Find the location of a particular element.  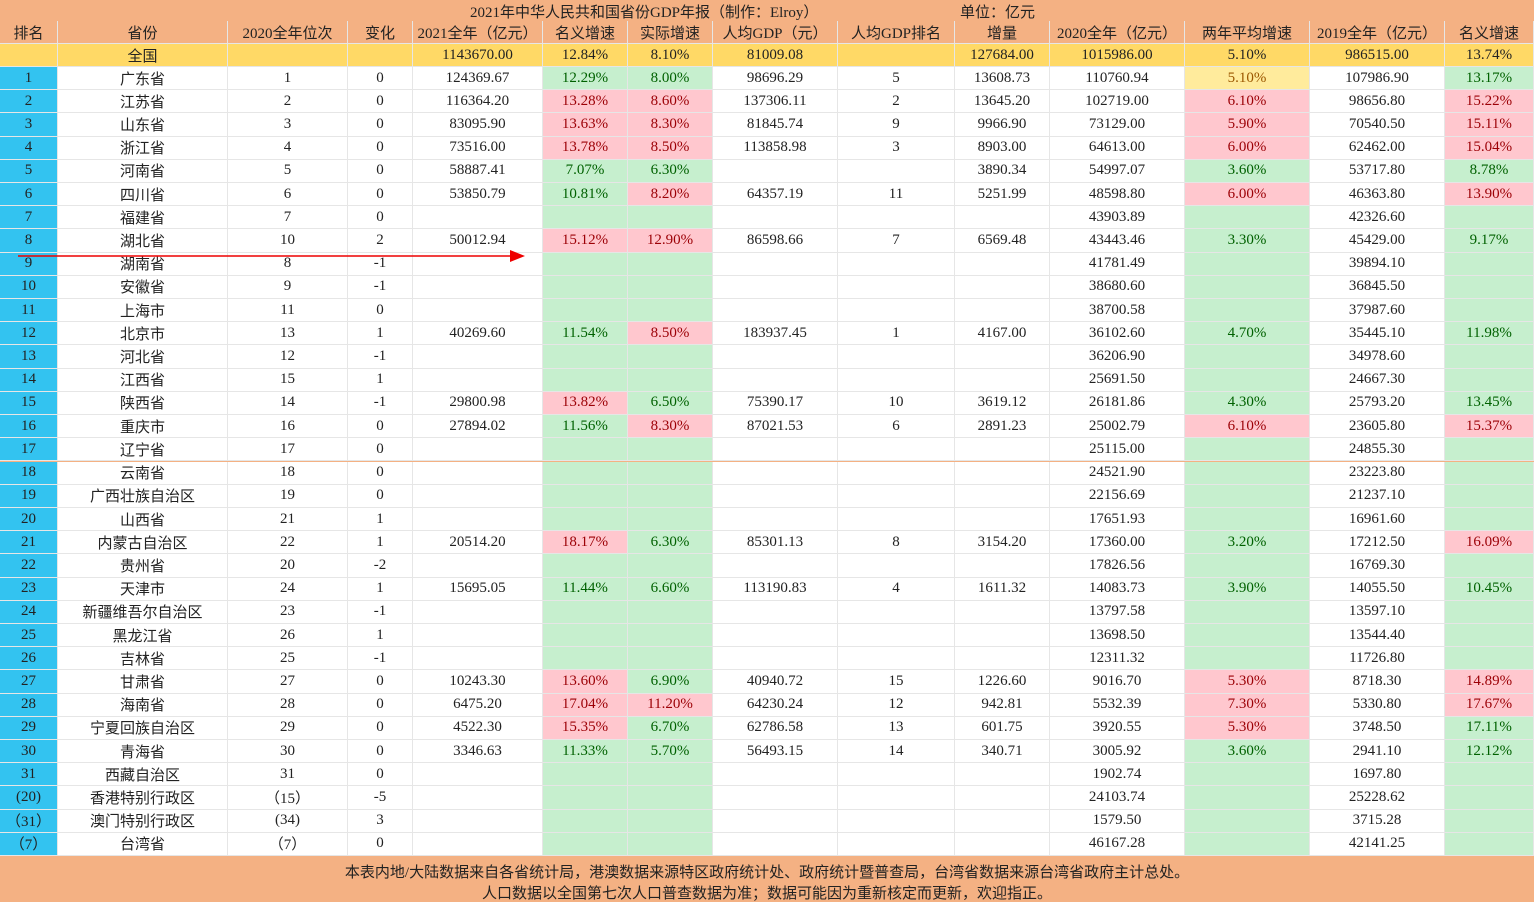

national-cell: 12.84% is located at coordinates (585, 55).